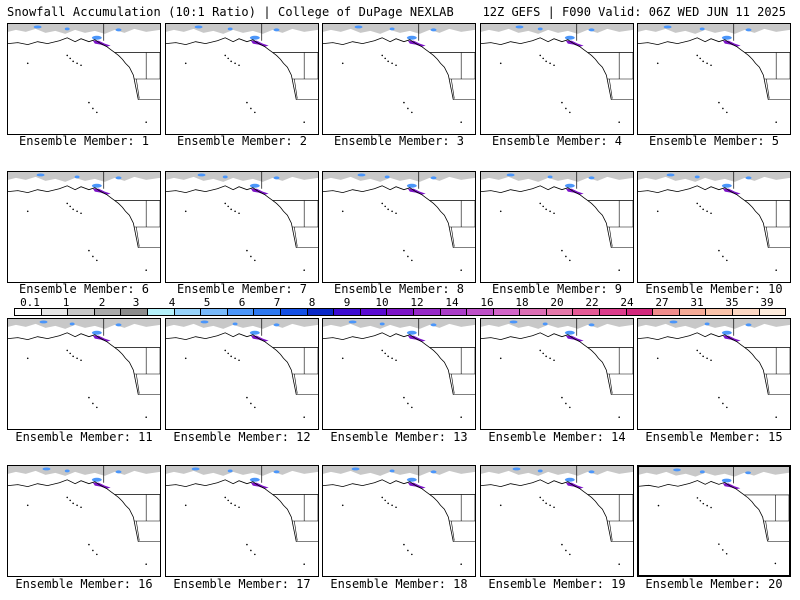 This screenshot has height=600, width=800. Describe the element at coordinates (66, 302) in the screenshot. I see `colorbar-tick-label: 1` at that location.